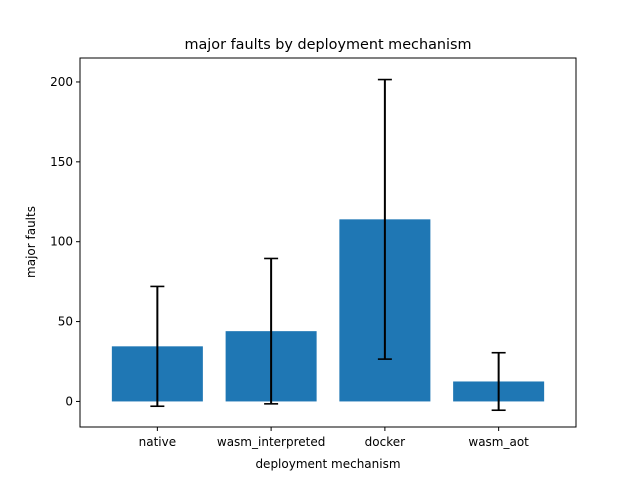  Describe the element at coordinates (385, 442) in the screenshot. I see `x-tick-label: docker` at that location.